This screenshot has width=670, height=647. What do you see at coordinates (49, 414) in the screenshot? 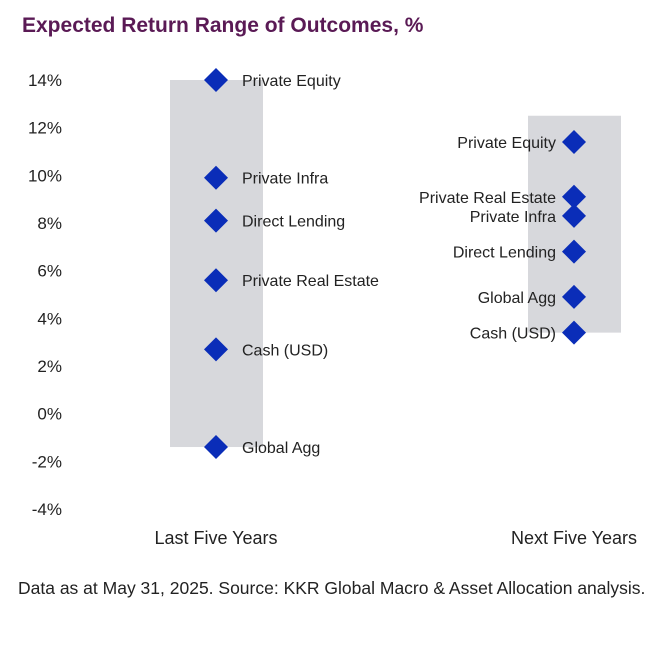
I see `y-tick-label: 0%` at bounding box center [49, 414].